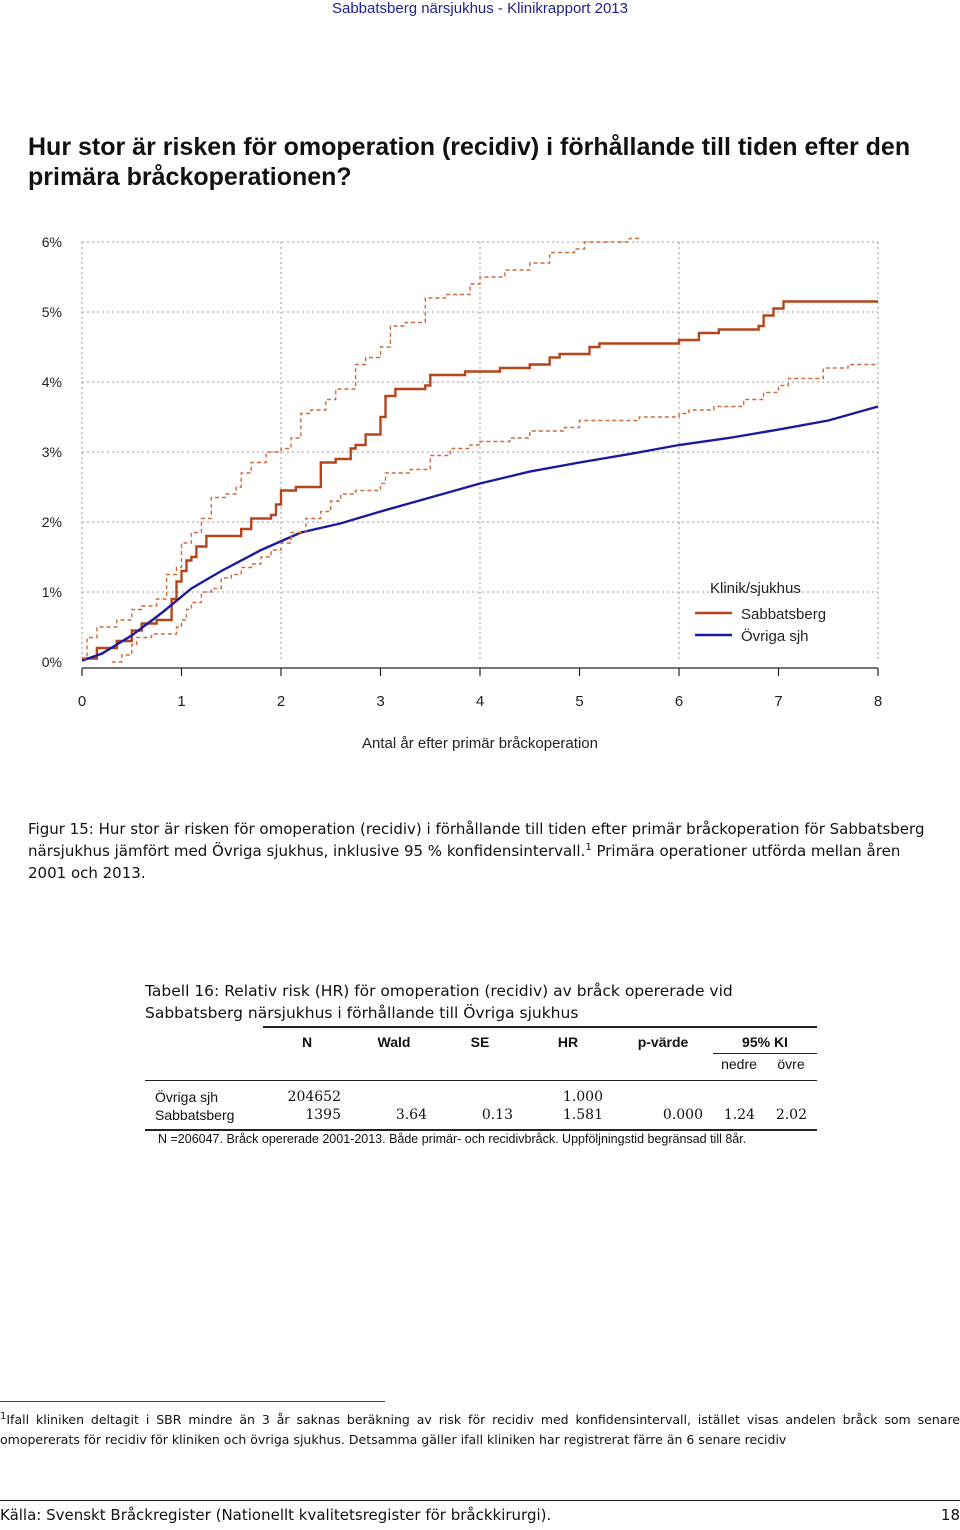 The image size is (960, 1530). What do you see at coordinates (429, 1067) in the screenshot?
I see `subheader-blank` at bounding box center [429, 1067].